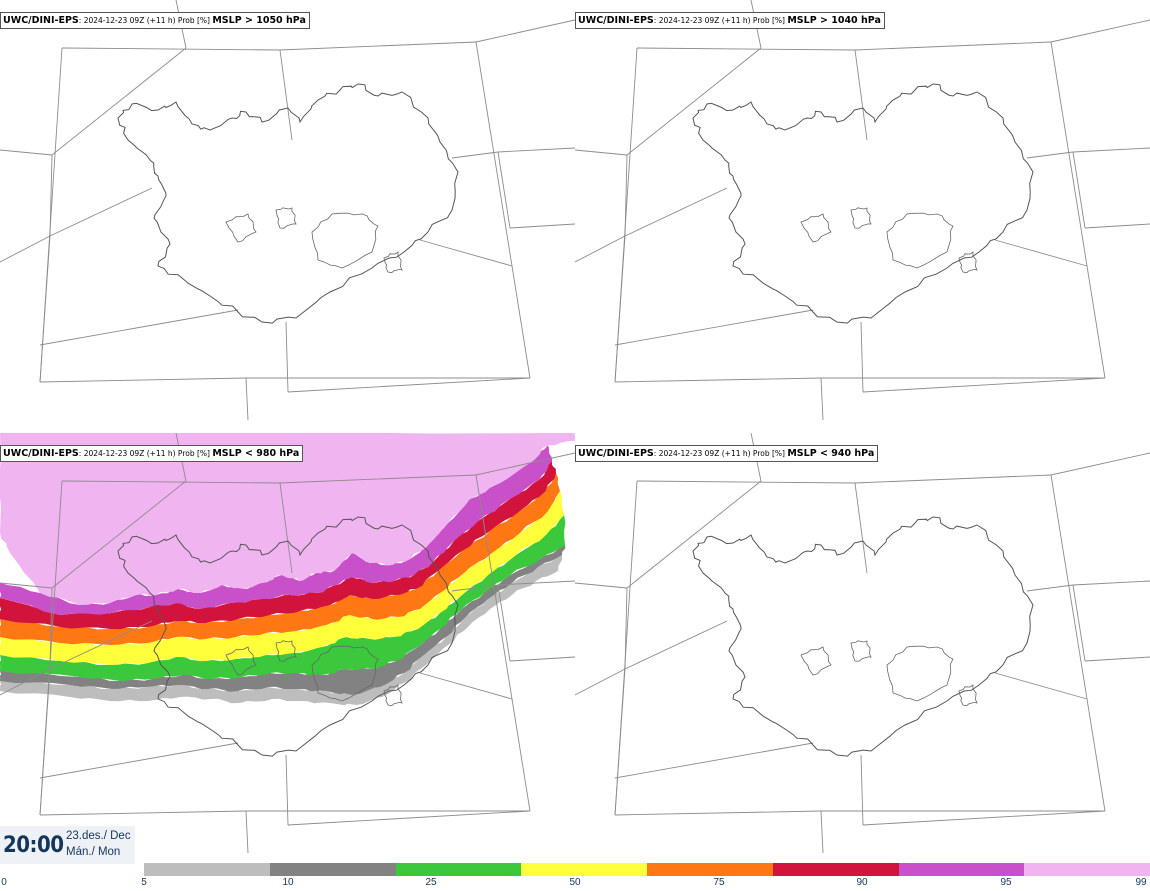 The height and width of the screenshot is (891, 1150). Describe the element at coordinates (4, 882) in the screenshot. I see `colorbar-tick: 0` at that location.